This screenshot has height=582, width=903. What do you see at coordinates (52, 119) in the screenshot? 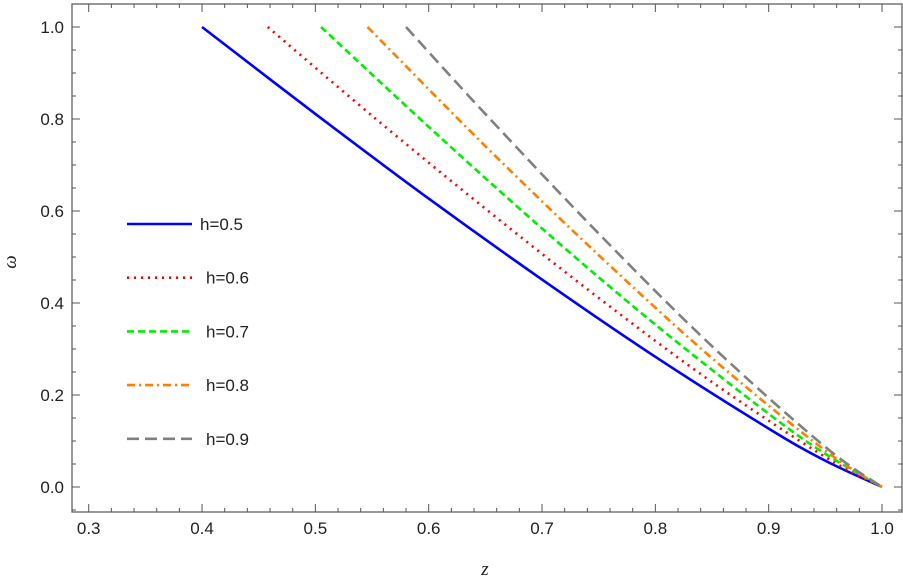
I see `y-tick-label: 0.8` at bounding box center [52, 119].